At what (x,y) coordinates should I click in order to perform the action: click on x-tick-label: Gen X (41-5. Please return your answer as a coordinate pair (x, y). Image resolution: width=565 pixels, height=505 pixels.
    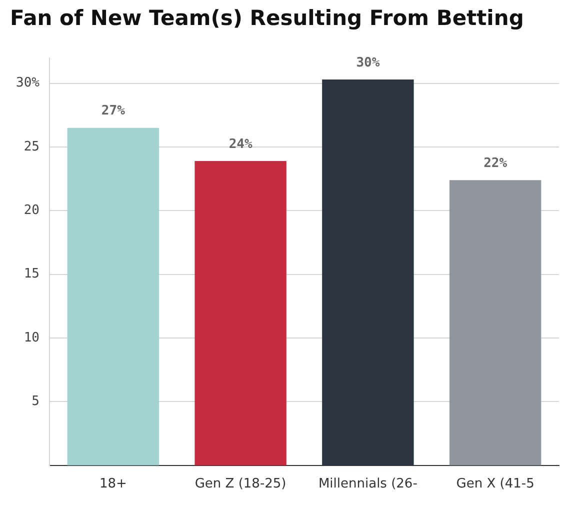
    Looking at the image, I should click on (495, 484).